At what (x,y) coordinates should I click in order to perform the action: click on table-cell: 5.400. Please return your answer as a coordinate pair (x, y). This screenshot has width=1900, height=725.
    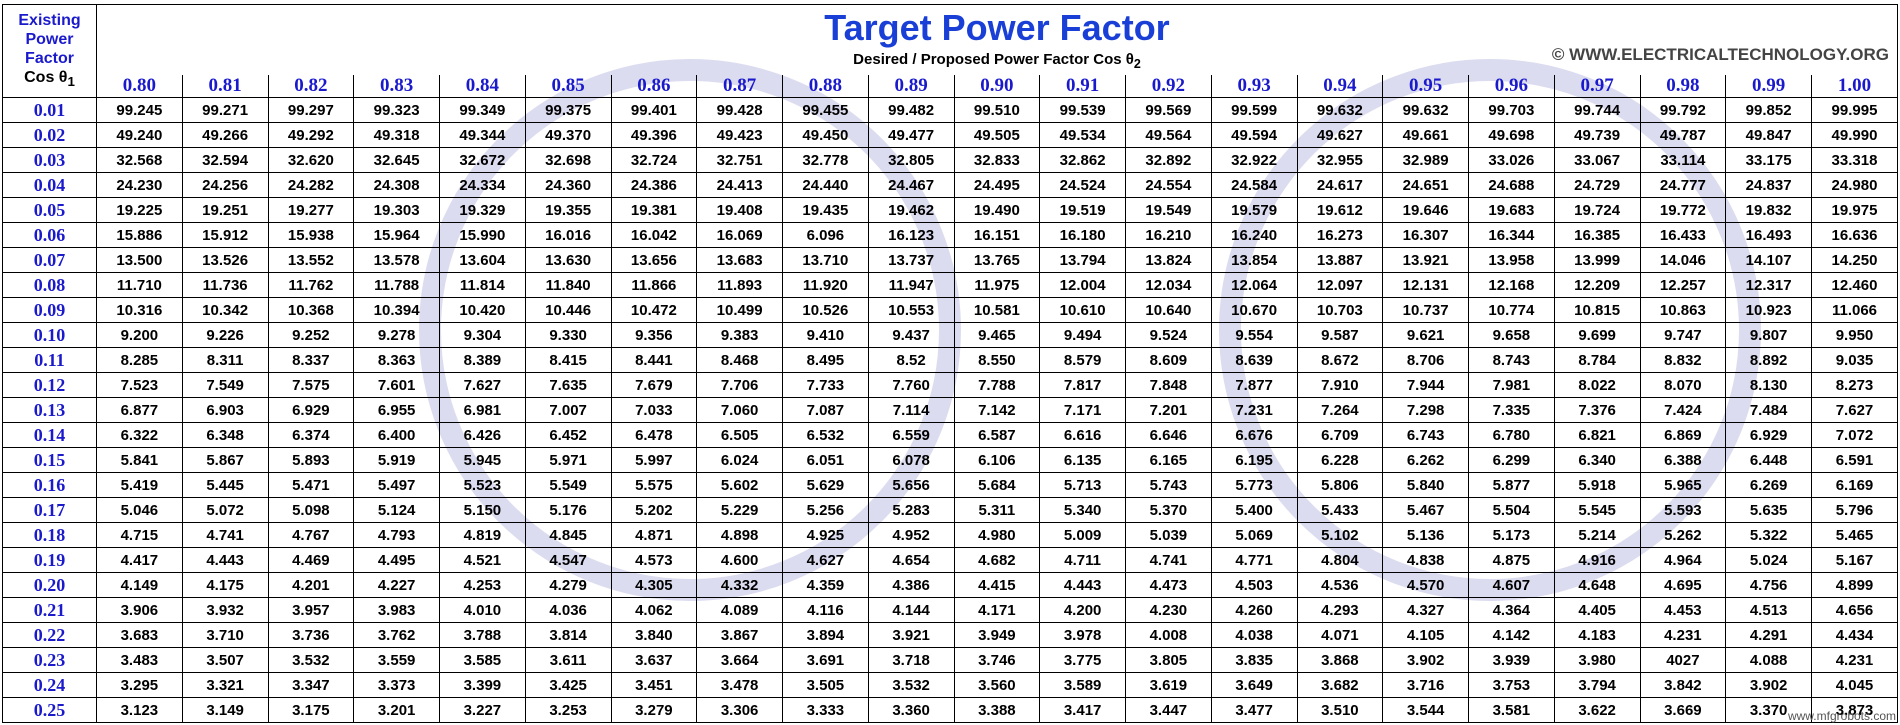
    Looking at the image, I should click on (1254, 510).